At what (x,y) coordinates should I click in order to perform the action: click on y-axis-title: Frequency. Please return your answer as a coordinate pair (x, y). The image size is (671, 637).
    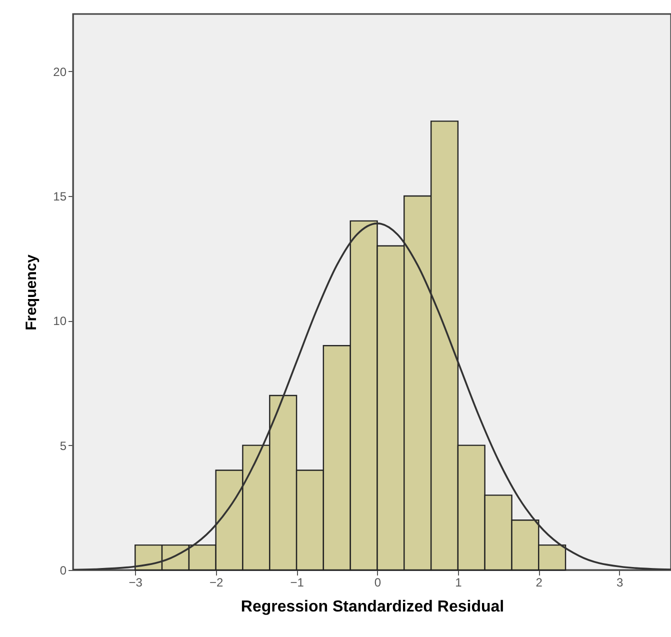
    Looking at the image, I should click on (31, 292).